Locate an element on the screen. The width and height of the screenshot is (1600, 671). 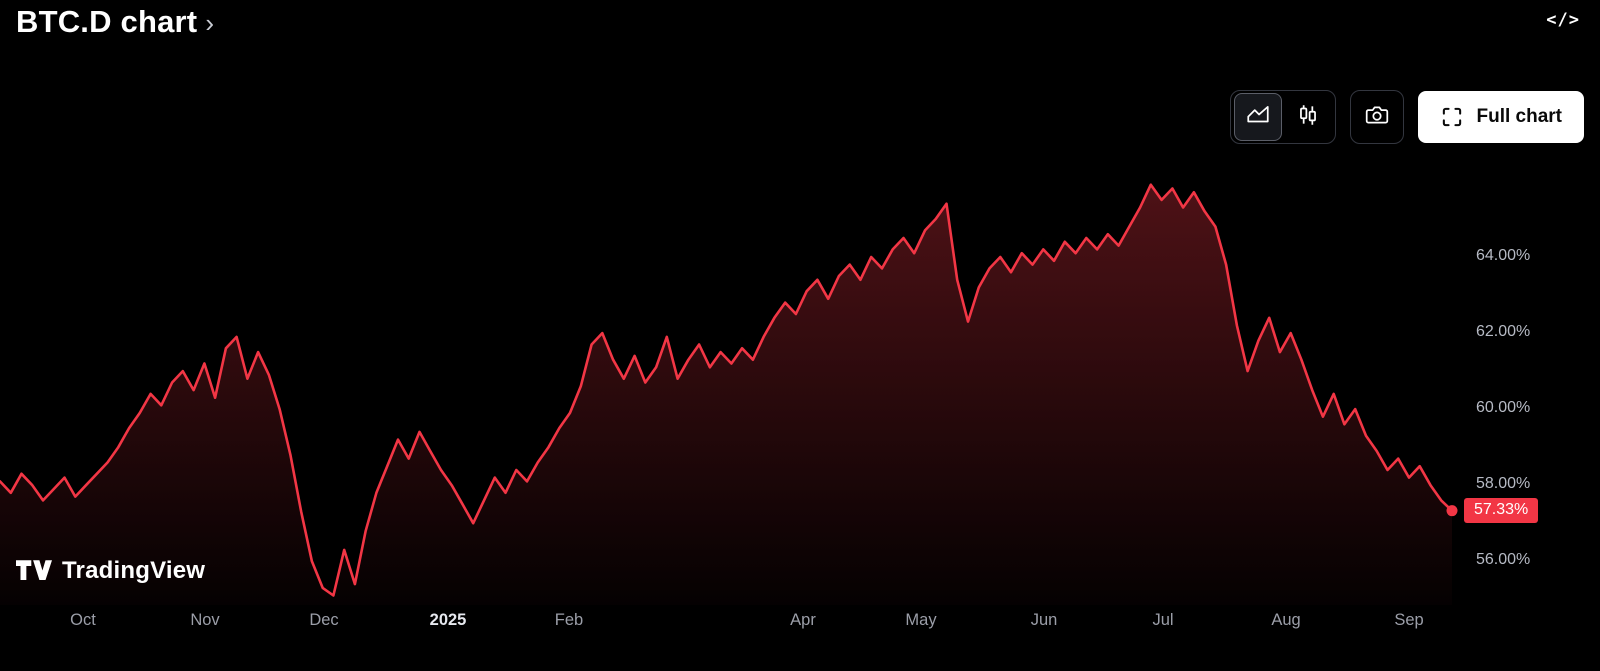
candlestick-chart-icon is located at coordinates (1308, 117).